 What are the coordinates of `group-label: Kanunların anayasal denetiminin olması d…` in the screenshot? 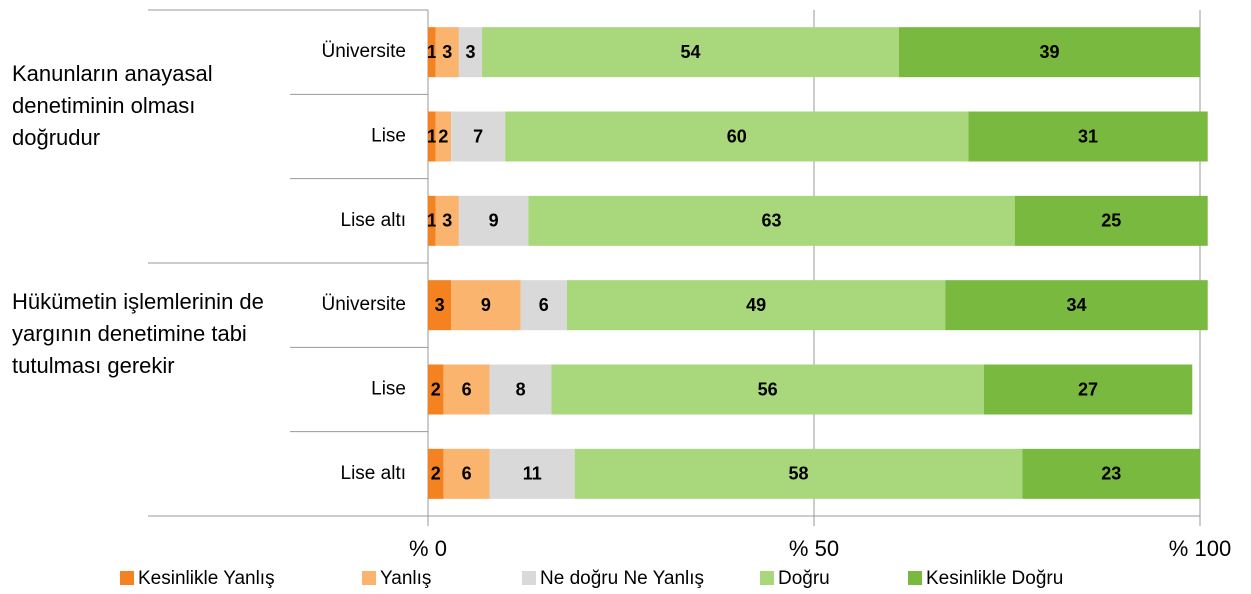 It's located at (112, 105).